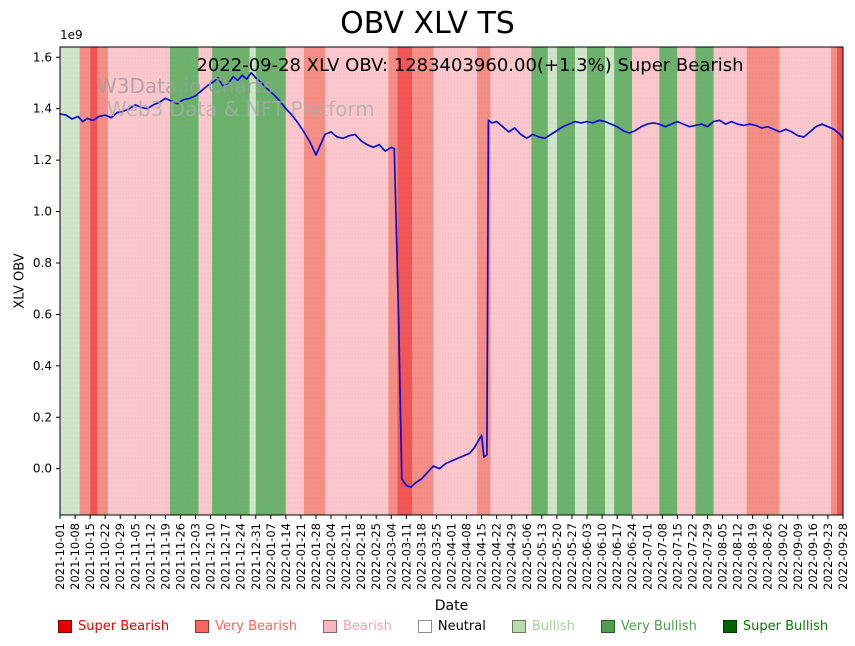  What do you see at coordinates (707, 556) in the screenshot?
I see `x-tick-label: 2022-07-29` at bounding box center [707, 556].